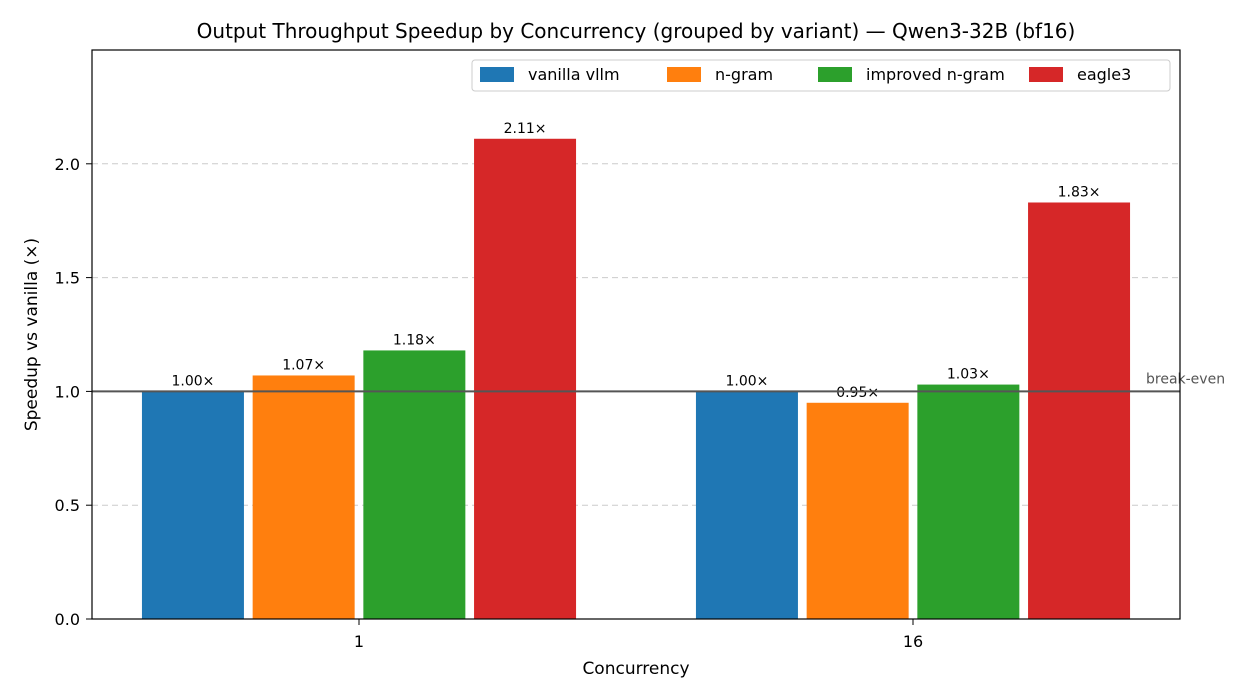 Image resolution: width=1260 pixels, height=700 pixels. I want to click on legend-label: n-gram, so click(744, 74).